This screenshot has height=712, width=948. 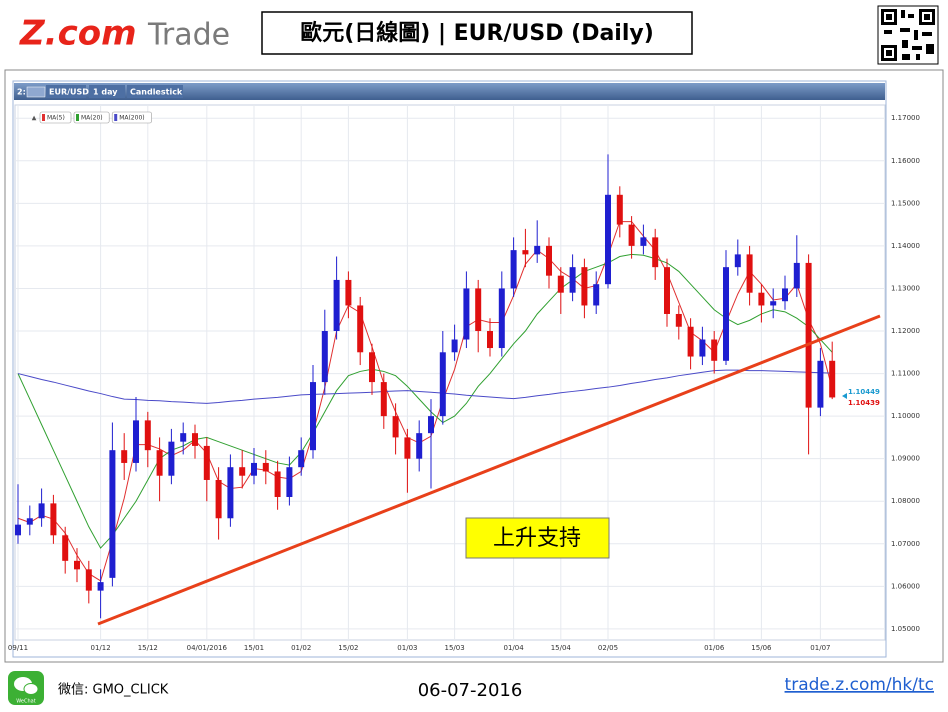 What do you see at coordinates (25, 702) in the screenshot?
I see `wechat-label: WeChat` at bounding box center [25, 702].